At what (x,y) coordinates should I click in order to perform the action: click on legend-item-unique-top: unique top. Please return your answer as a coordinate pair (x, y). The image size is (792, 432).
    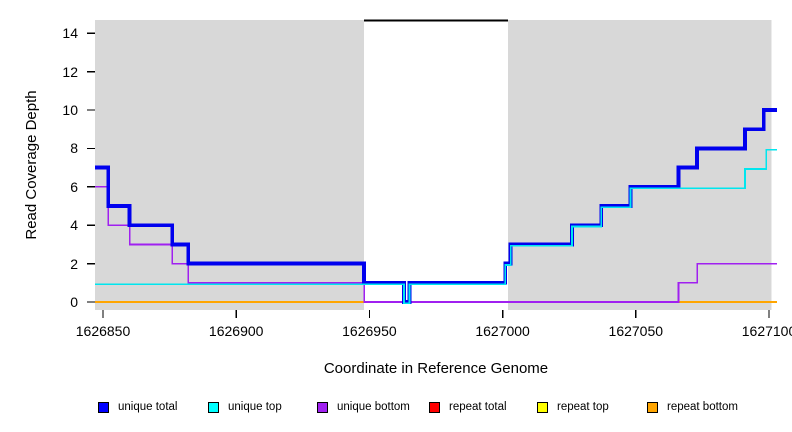
    Looking at the image, I should click on (245, 407).